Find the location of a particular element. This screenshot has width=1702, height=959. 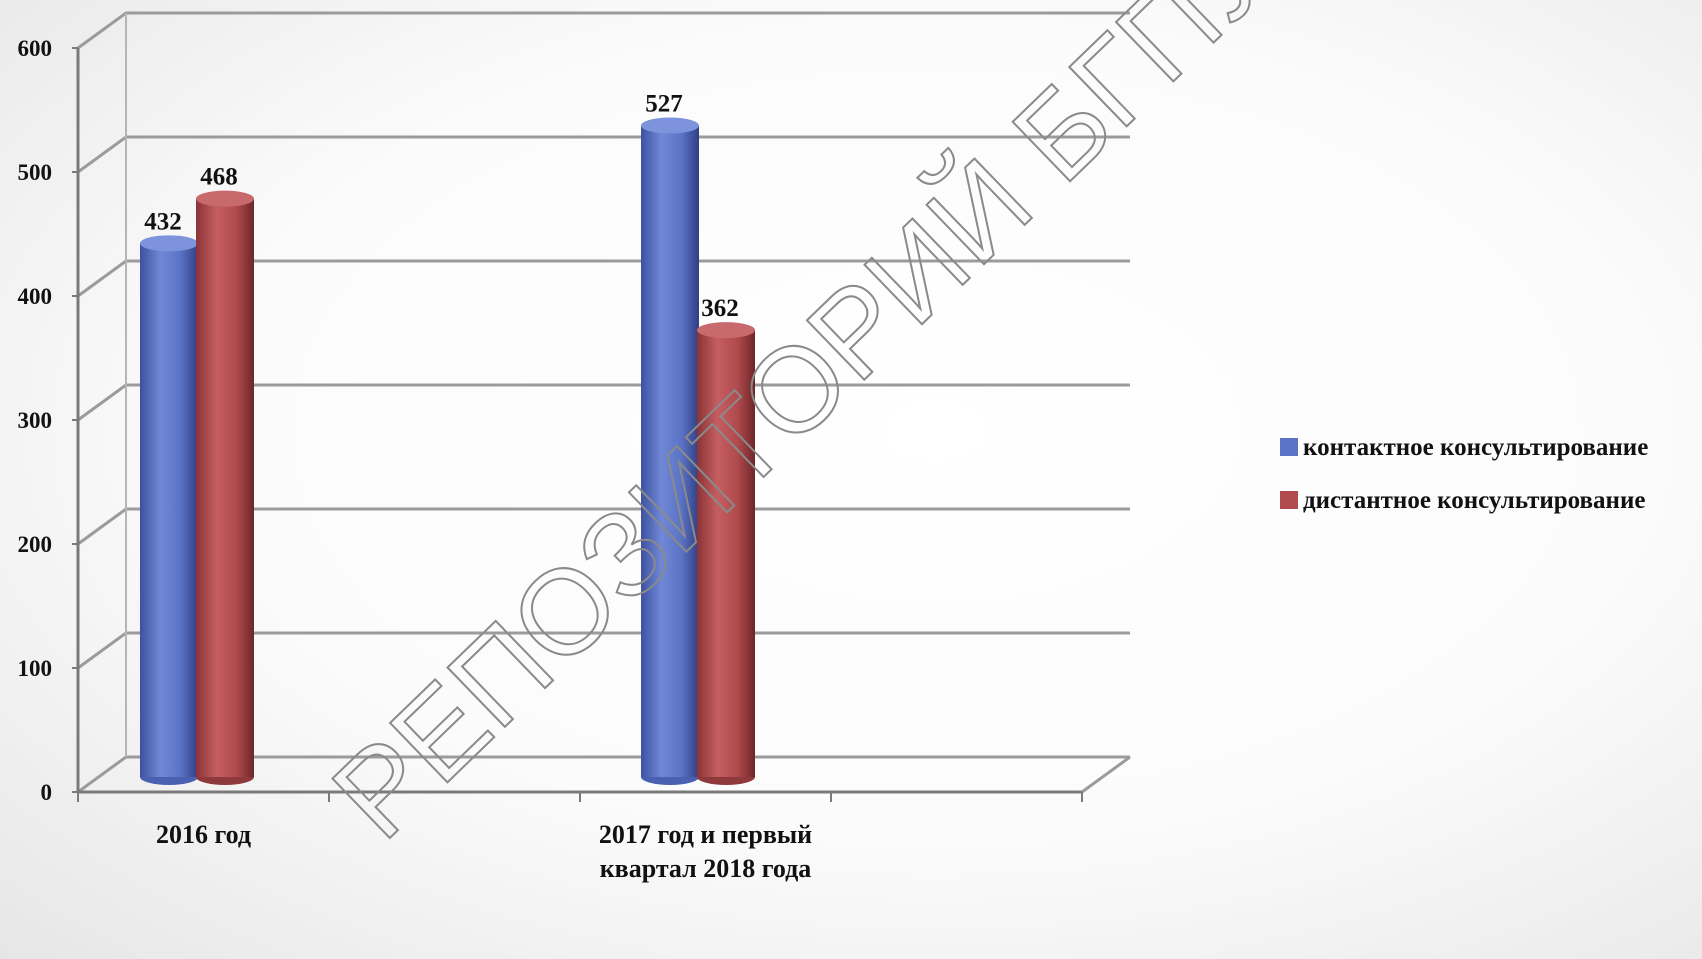

y-tick-label: 0 is located at coordinates (47, 792).